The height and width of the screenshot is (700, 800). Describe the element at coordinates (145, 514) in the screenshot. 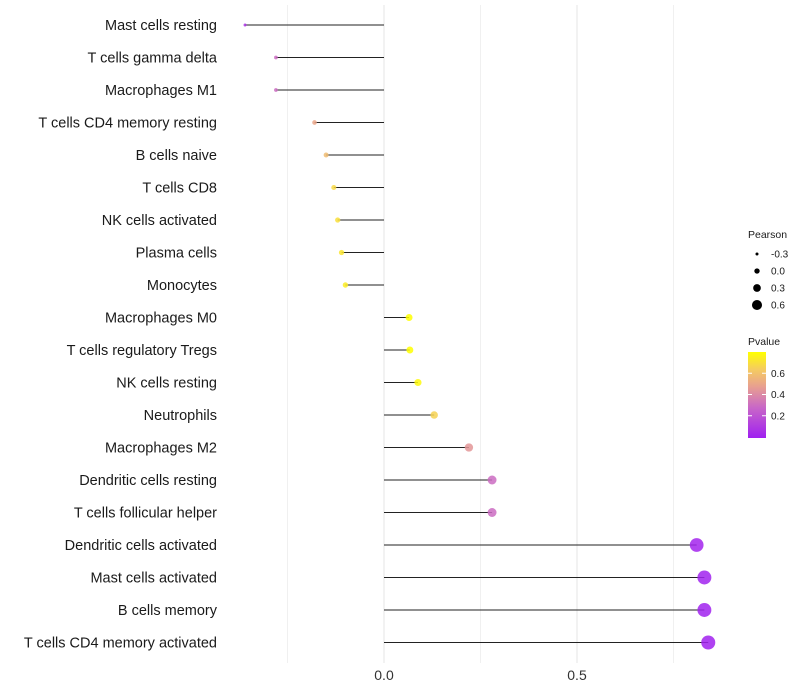

I see `y-tick-label: T cells follicular helper` at that location.